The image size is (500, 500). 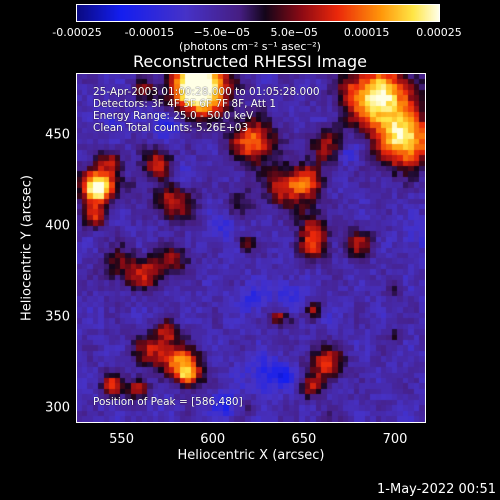 What do you see at coordinates (439, 32) in the screenshot?
I see `colorbar-tick-label: 0.00025` at bounding box center [439, 32].